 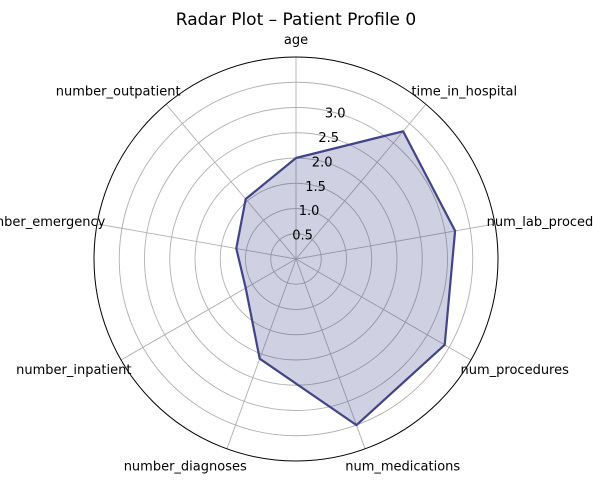 I want to click on radial-tick-label: 2.0, so click(x=322, y=162).